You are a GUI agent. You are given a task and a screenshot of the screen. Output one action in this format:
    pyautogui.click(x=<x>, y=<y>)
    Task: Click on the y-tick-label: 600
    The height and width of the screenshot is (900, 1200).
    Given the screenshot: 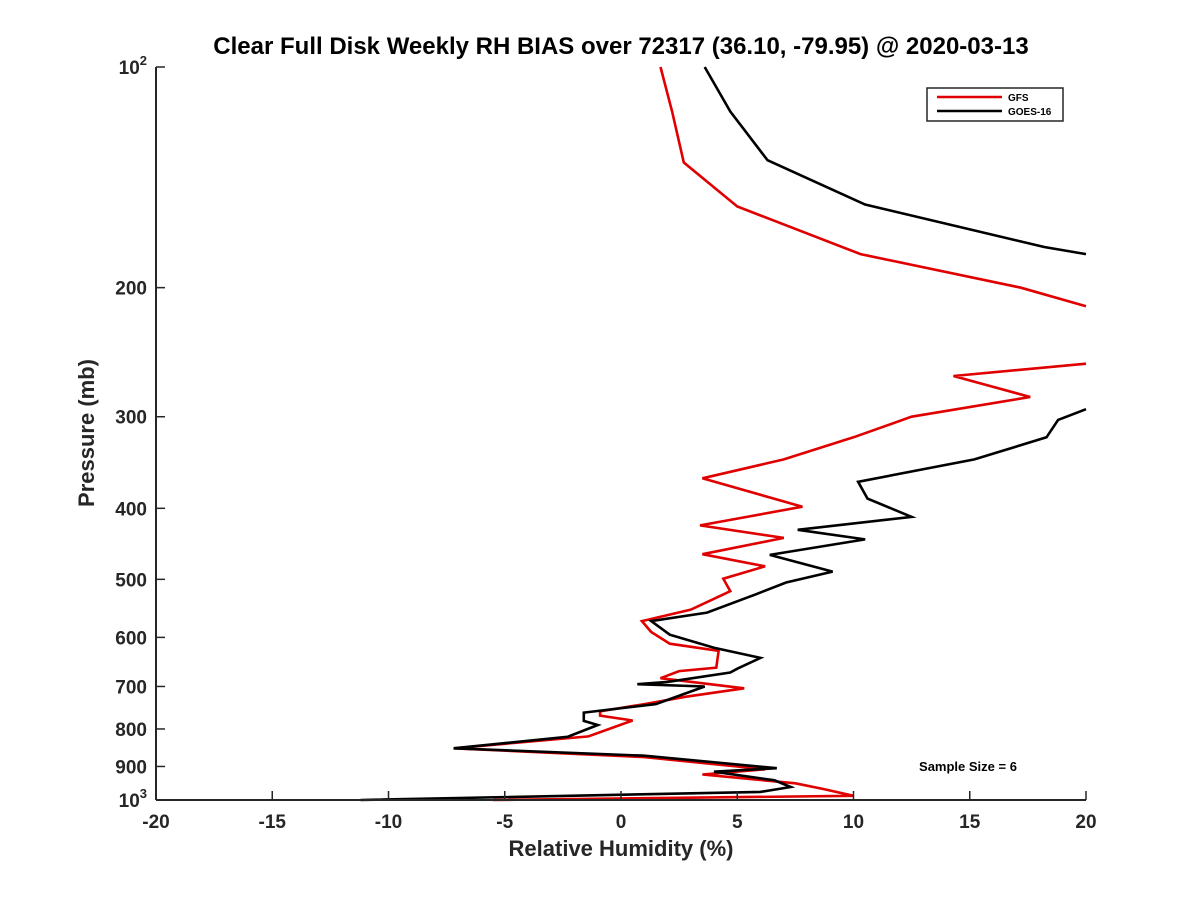 What is the action you would take?
    pyautogui.click(x=131, y=638)
    